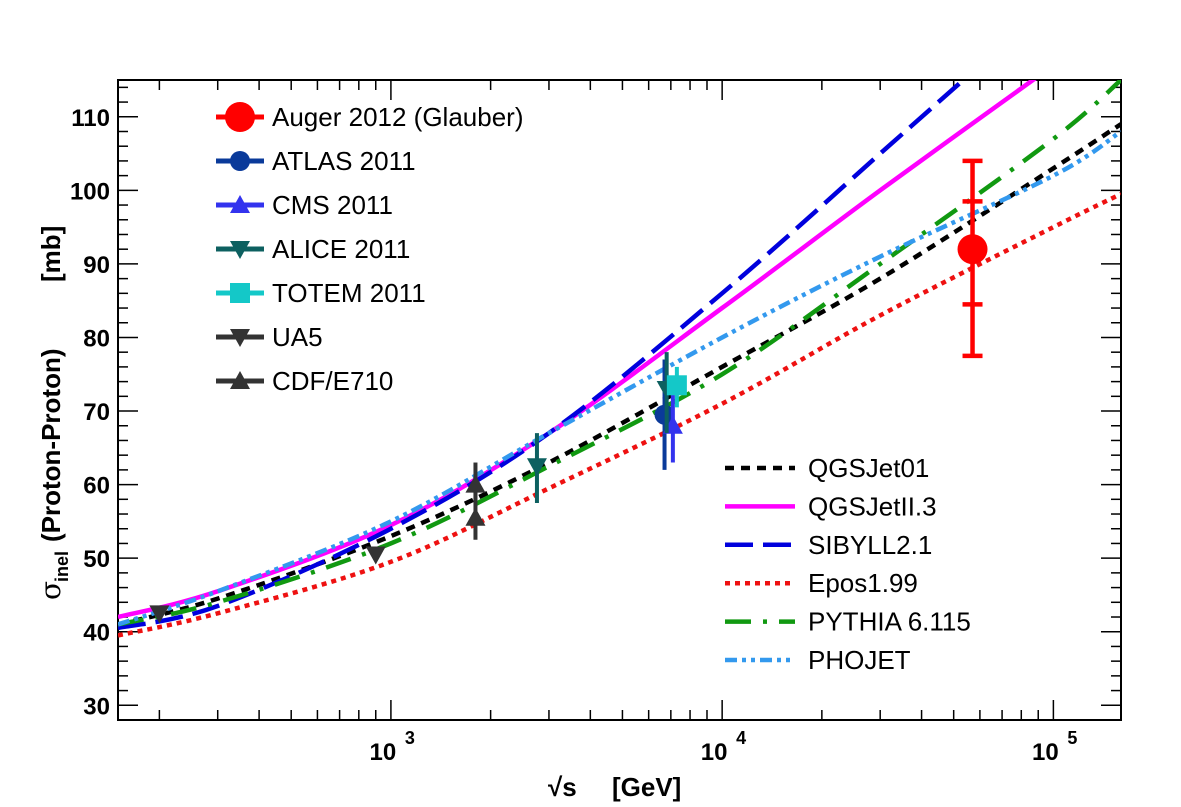  I want to click on legend-item-atlas-2011: ATLAS 2011, so click(316, 161).